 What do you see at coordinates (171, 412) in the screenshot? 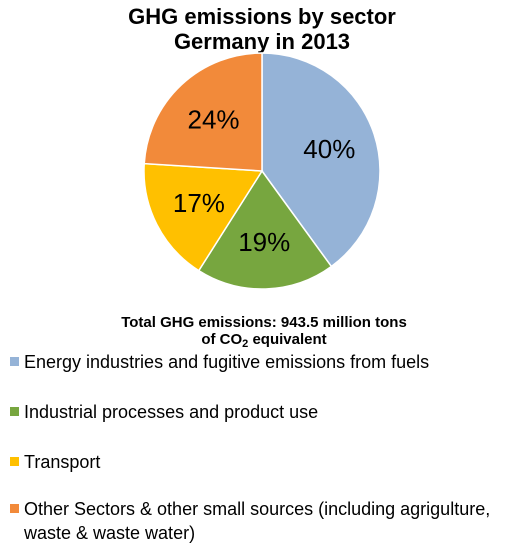
I see `legend-label-industrial: Industrial processes and product use` at bounding box center [171, 412].